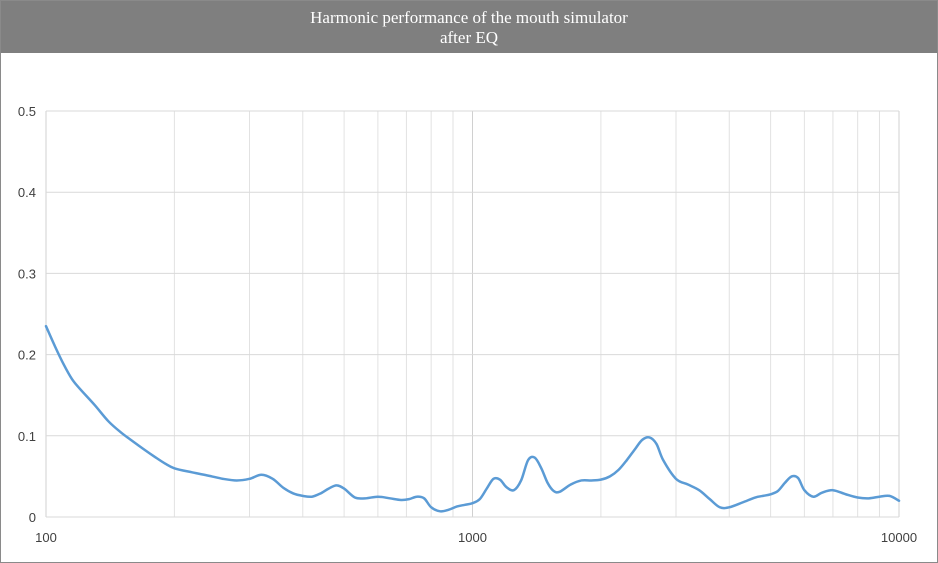 Image resolution: width=938 pixels, height=563 pixels. Describe the element at coordinates (27, 192) in the screenshot. I see `y-tick-label: 0.4` at that location.